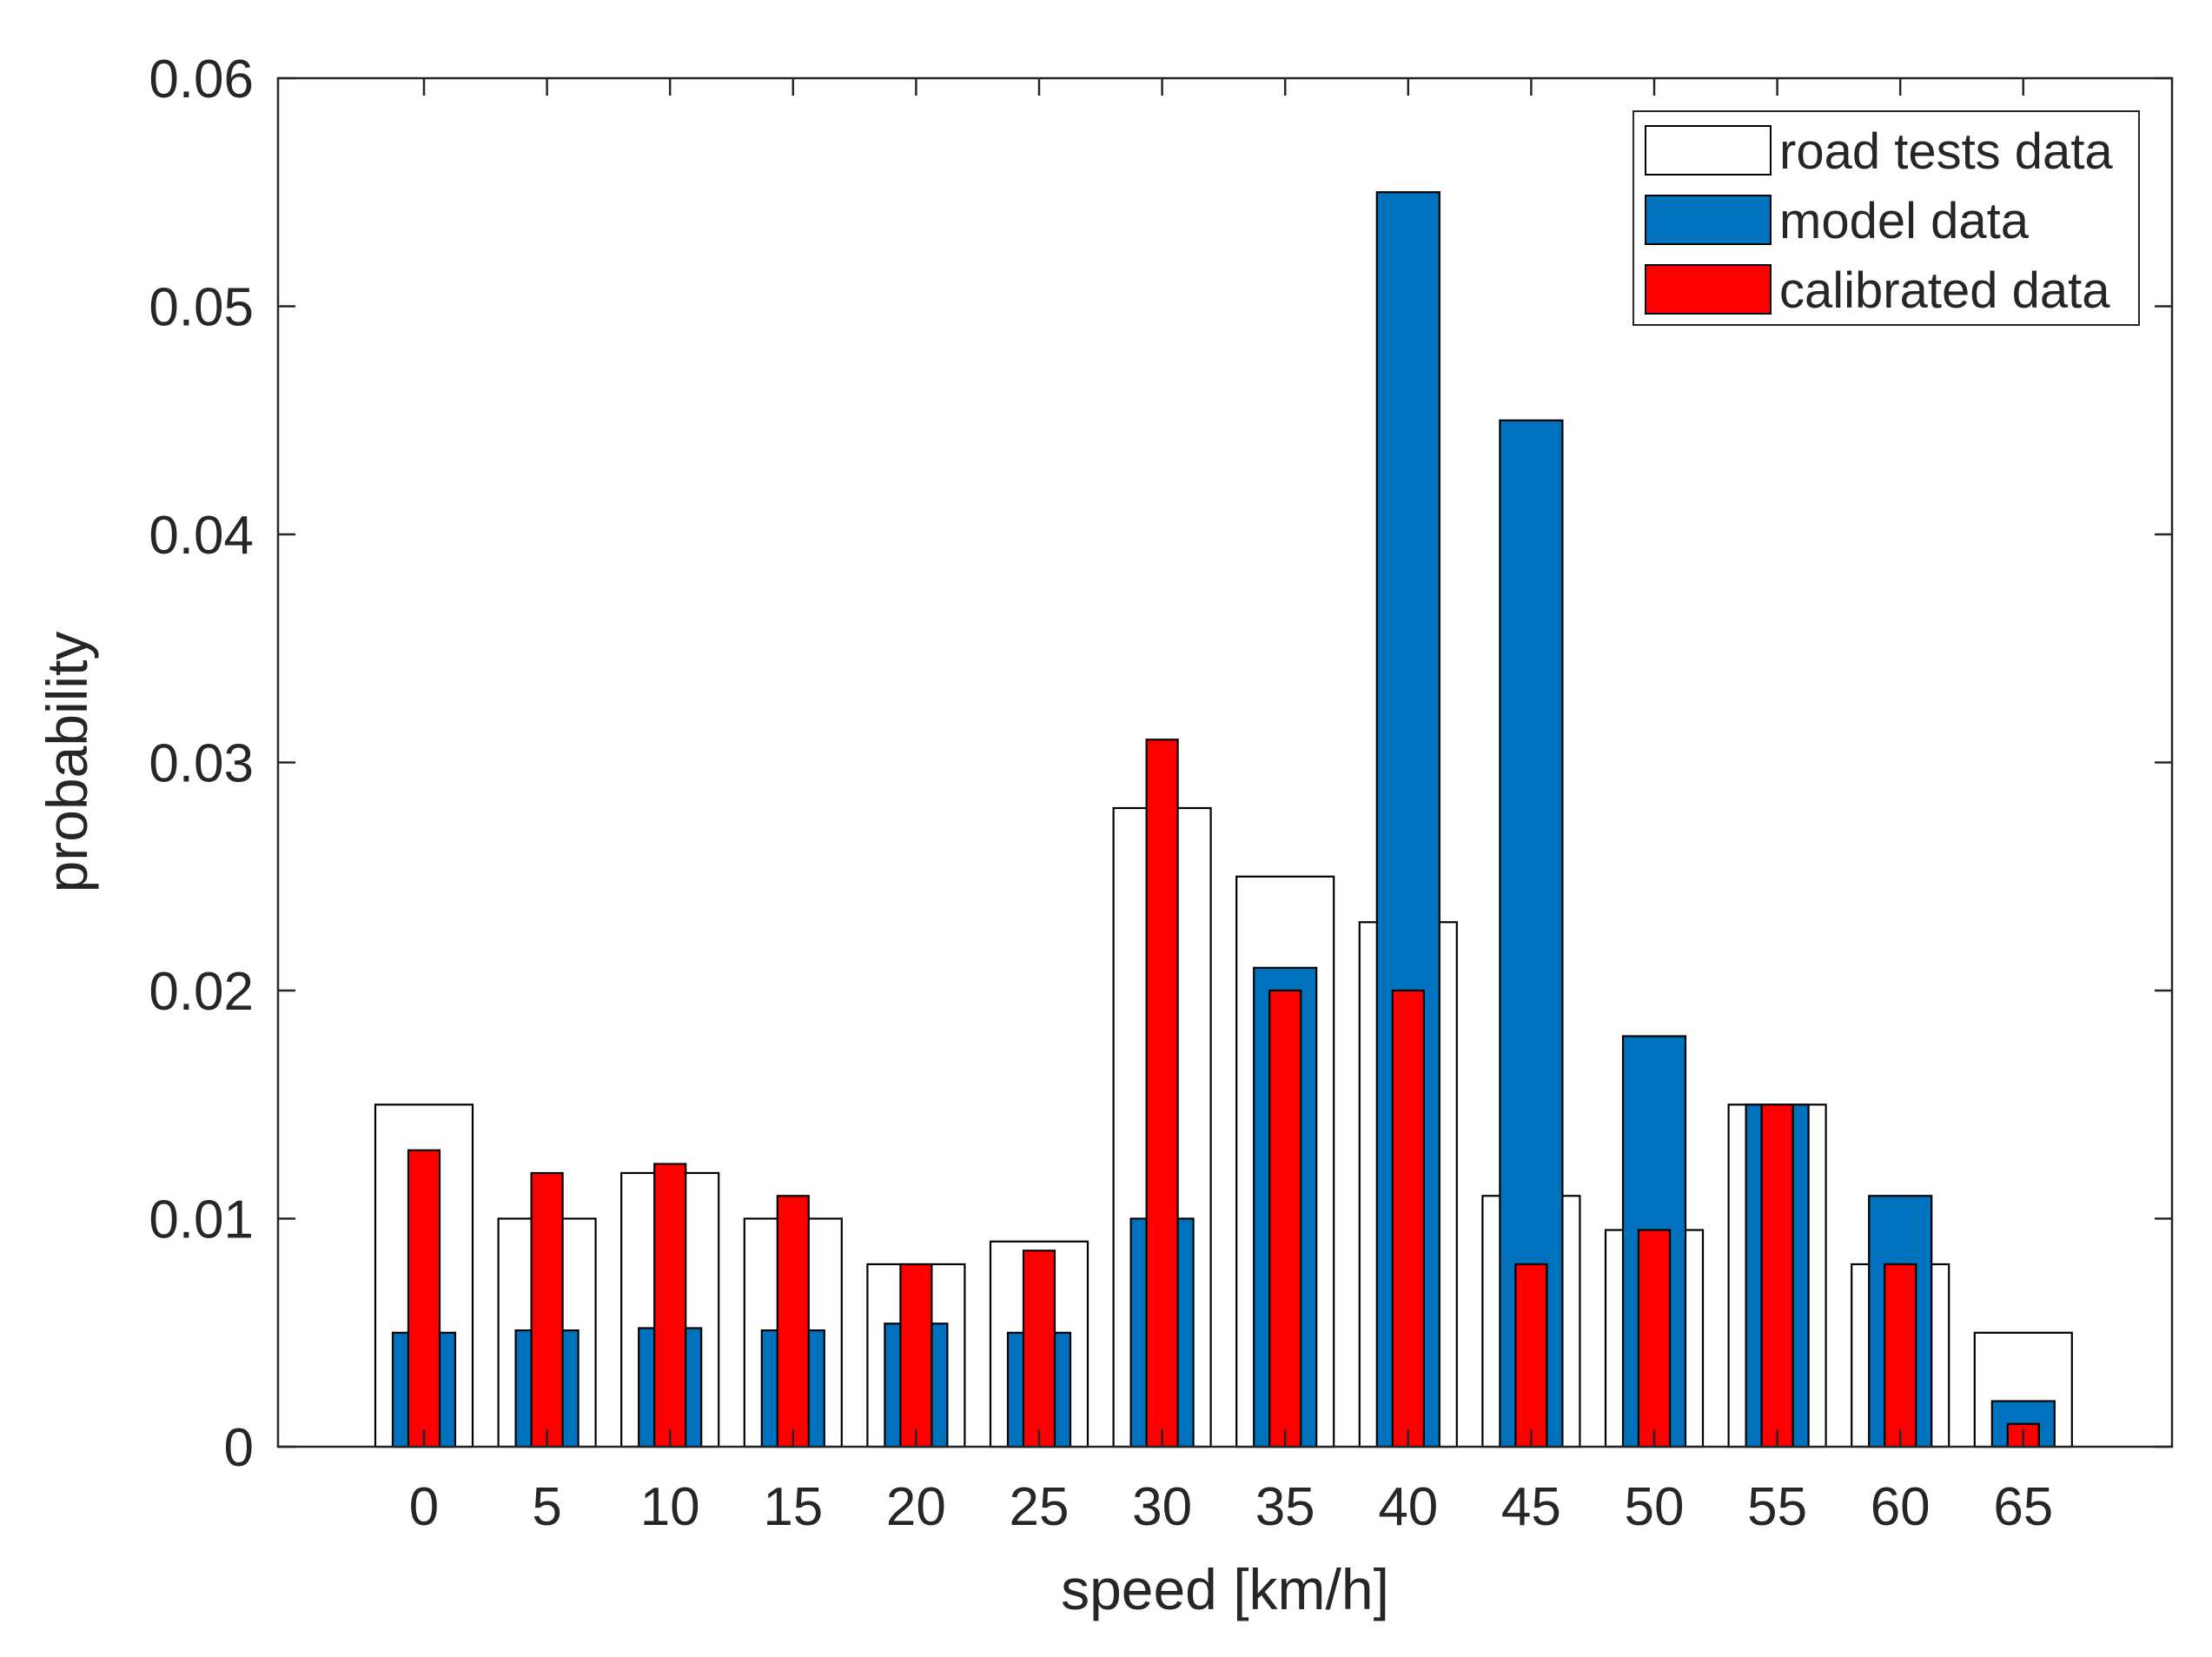 The width and height of the screenshot is (2212, 1657). What do you see at coordinates (546, 1507) in the screenshot?
I see `x-tick-label: 5` at bounding box center [546, 1507].